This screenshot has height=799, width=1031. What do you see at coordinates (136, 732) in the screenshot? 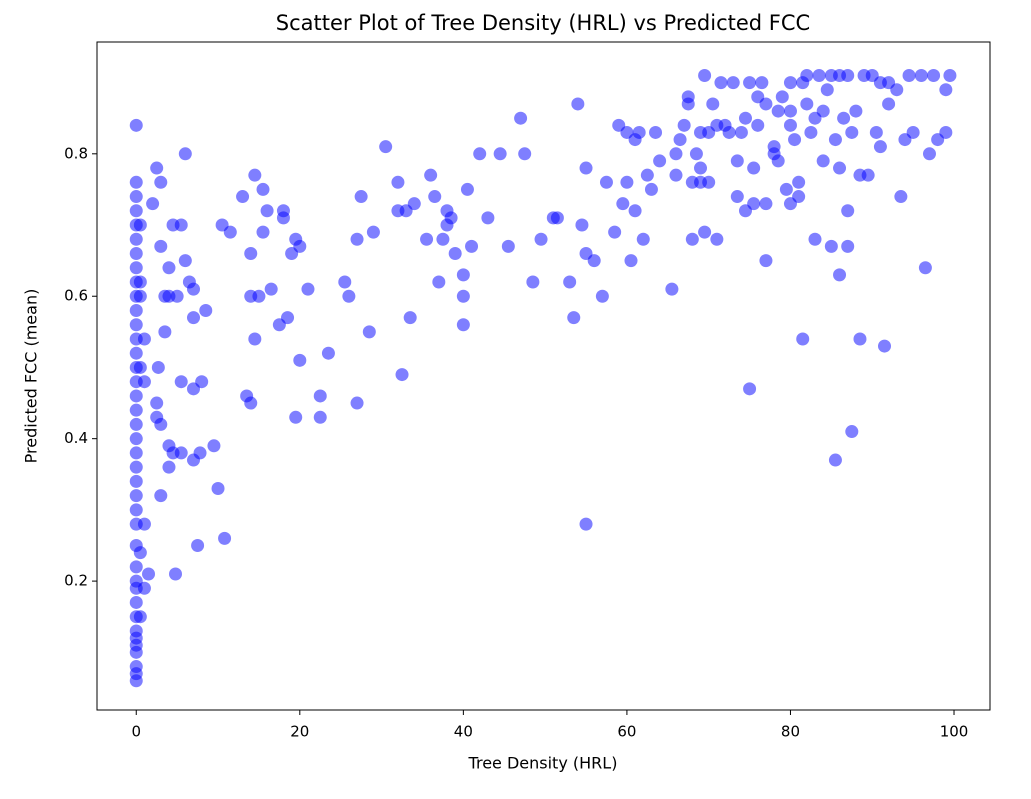
I see `x-tick-label: 0` at bounding box center [136, 732].